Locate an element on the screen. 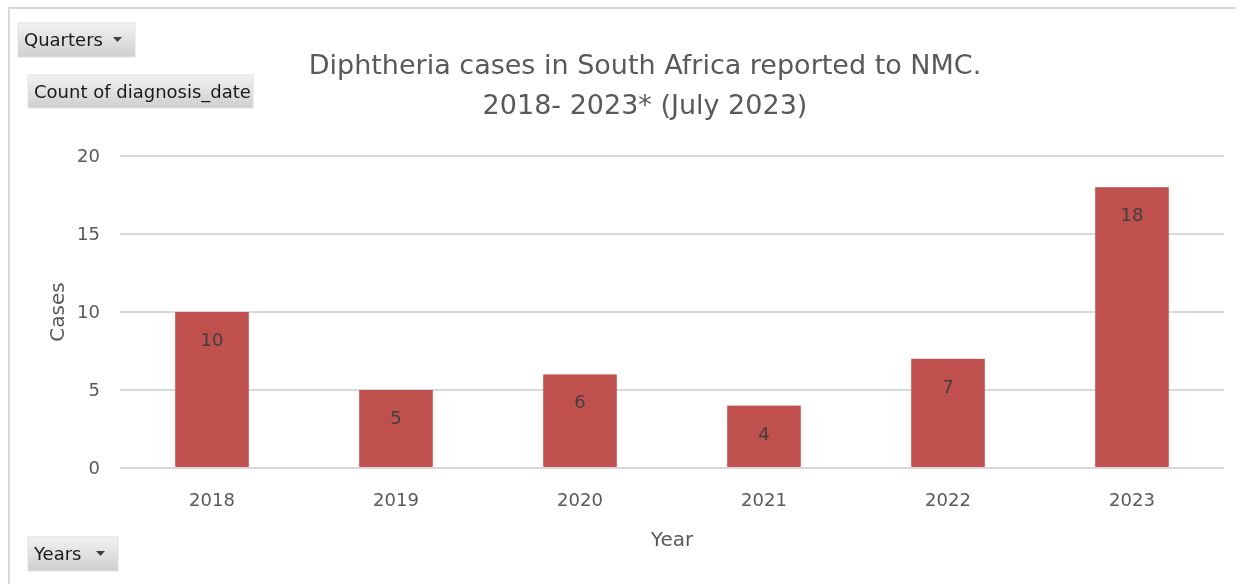 The image size is (1236, 584). data-label: 4 is located at coordinates (764, 433).